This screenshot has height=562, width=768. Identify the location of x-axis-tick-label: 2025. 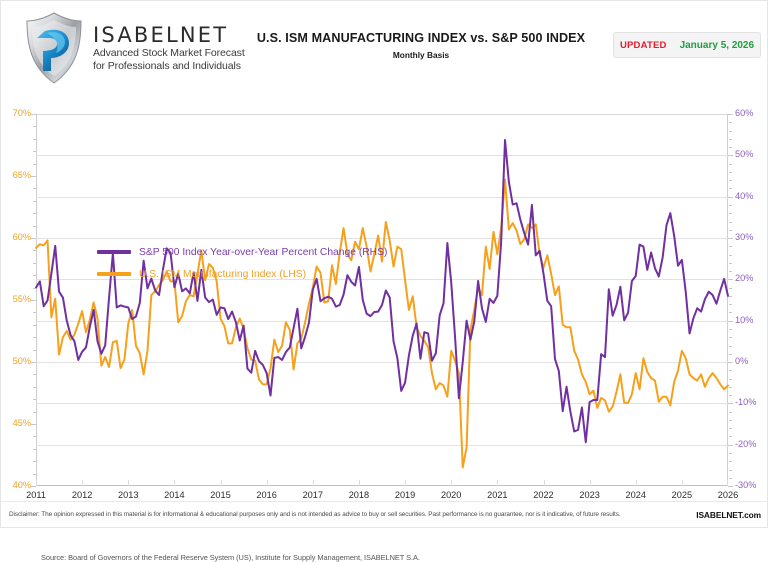
(682, 495).